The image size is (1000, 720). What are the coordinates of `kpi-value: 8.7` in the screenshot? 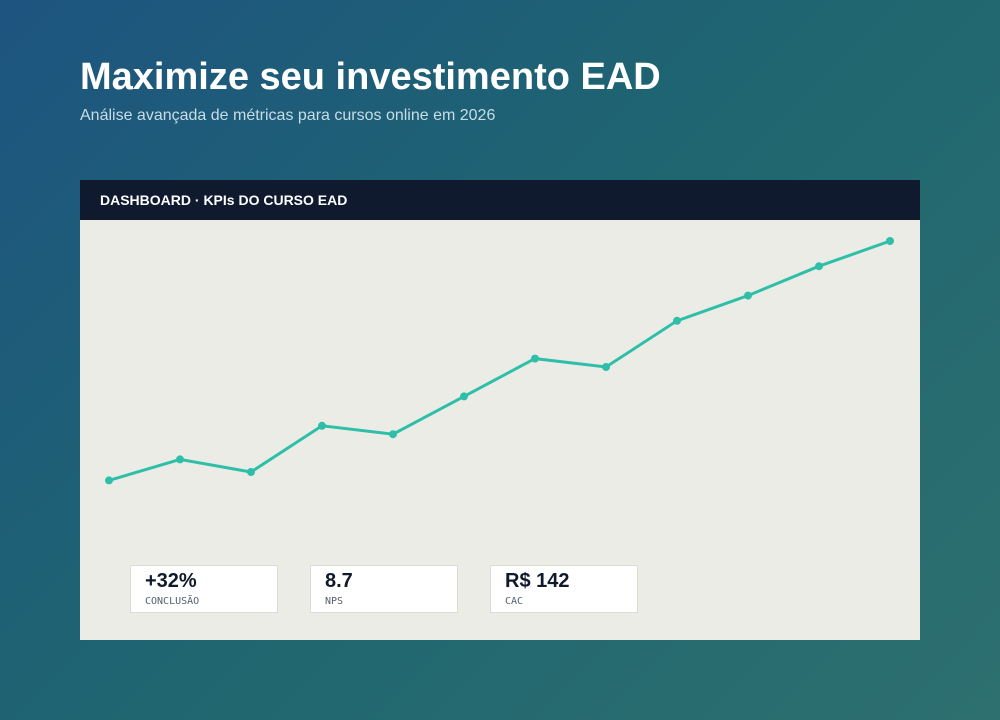 It's located at (339, 581).